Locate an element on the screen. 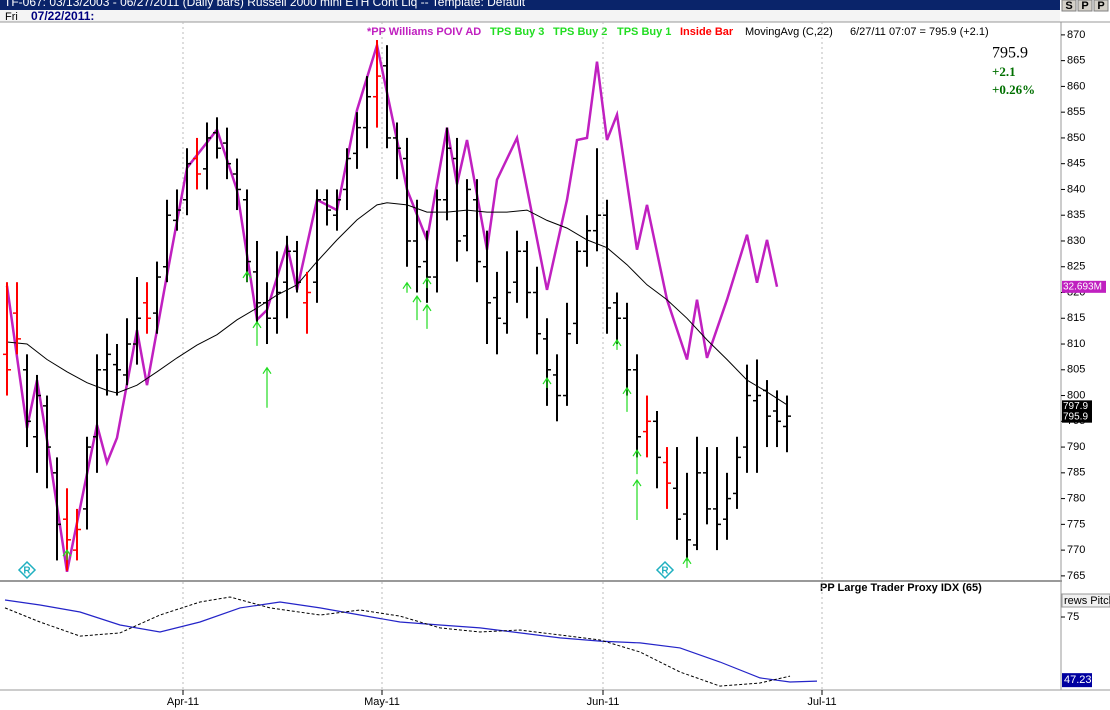 This screenshot has width=1110, height=710. y-tick-label: 785 is located at coordinates (1076, 473).